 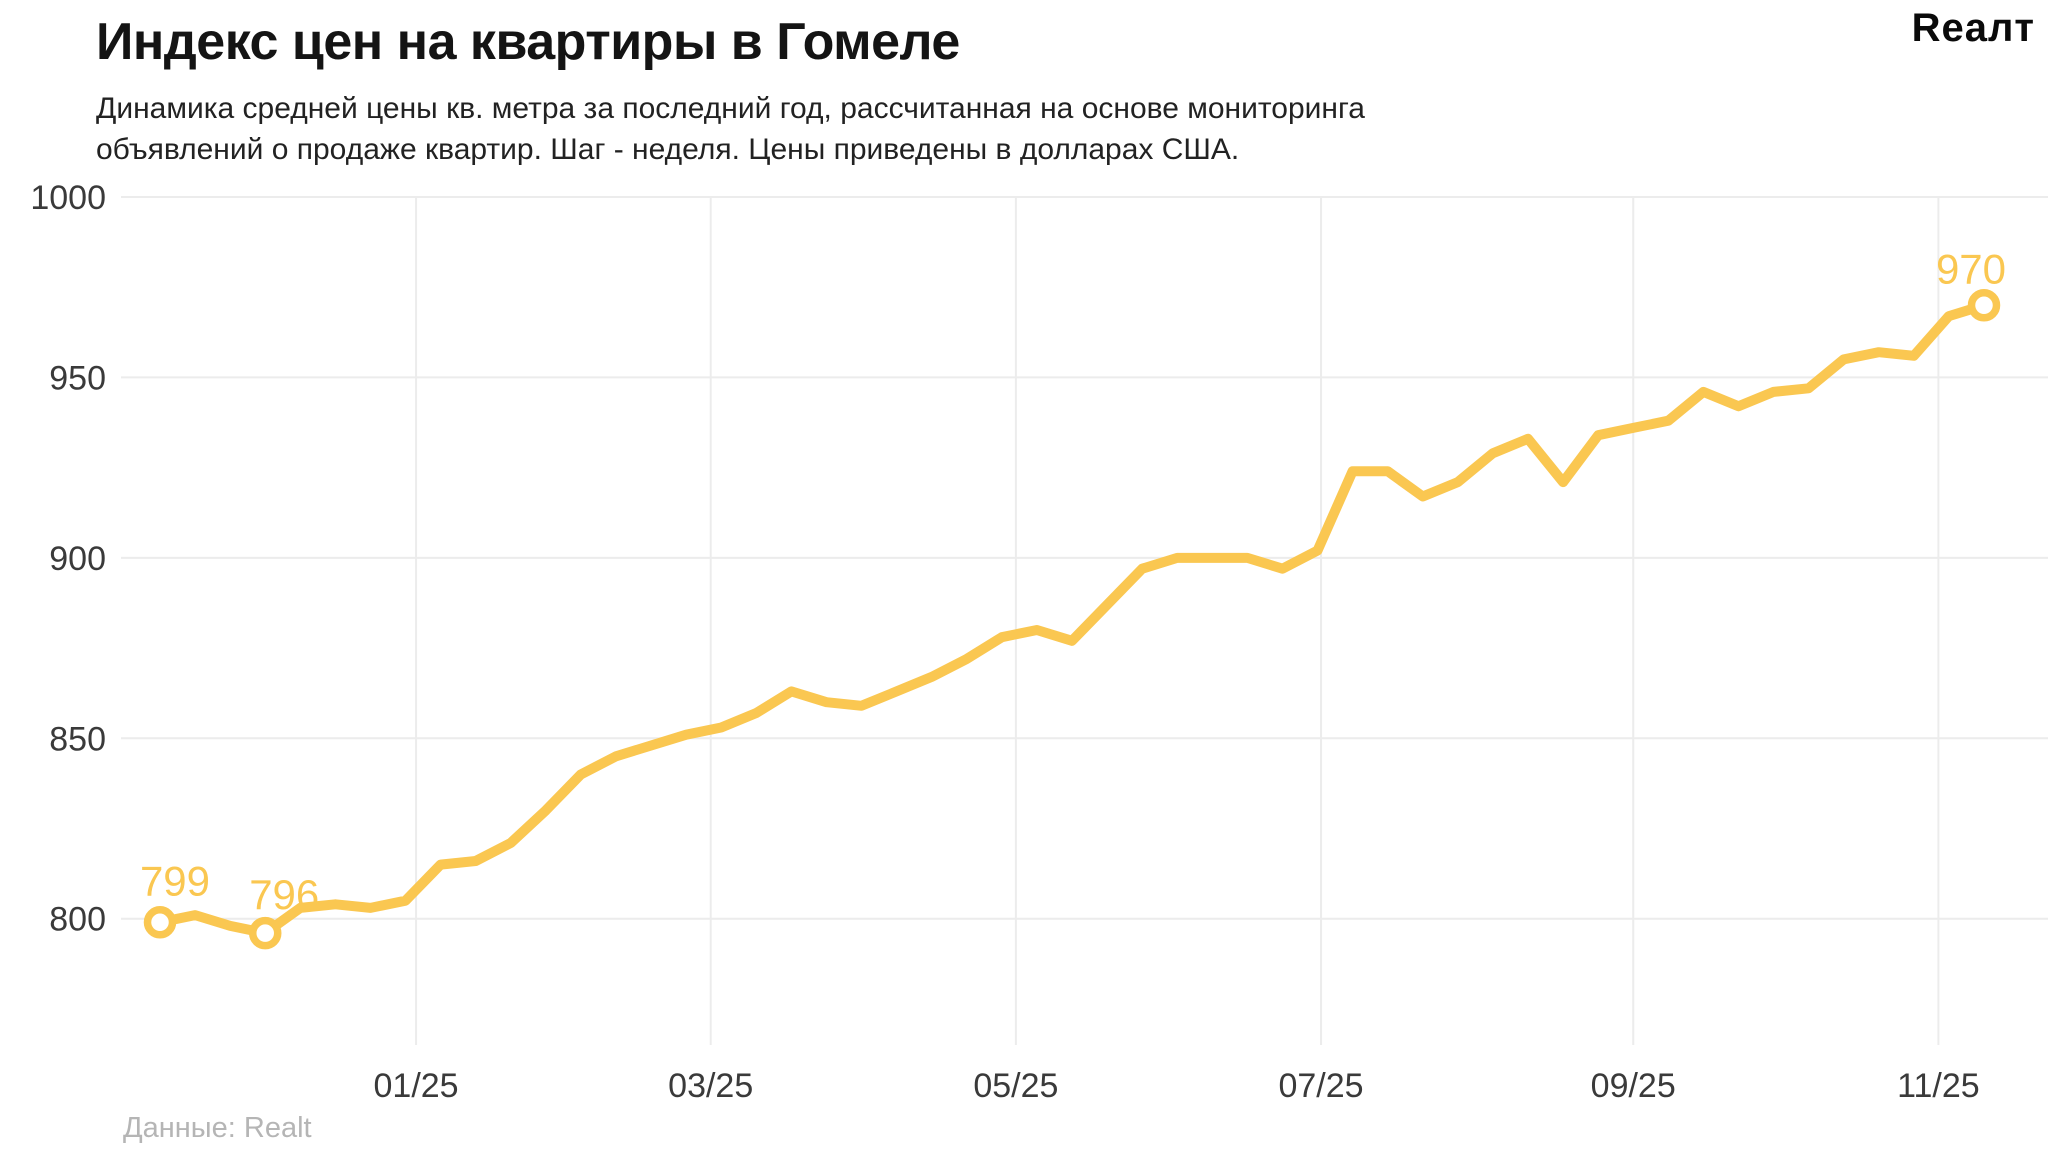 What do you see at coordinates (1015, 1086) in the screenshot?
I see `x-tick-label: 05/25` at bounding box center [1015, 1086].